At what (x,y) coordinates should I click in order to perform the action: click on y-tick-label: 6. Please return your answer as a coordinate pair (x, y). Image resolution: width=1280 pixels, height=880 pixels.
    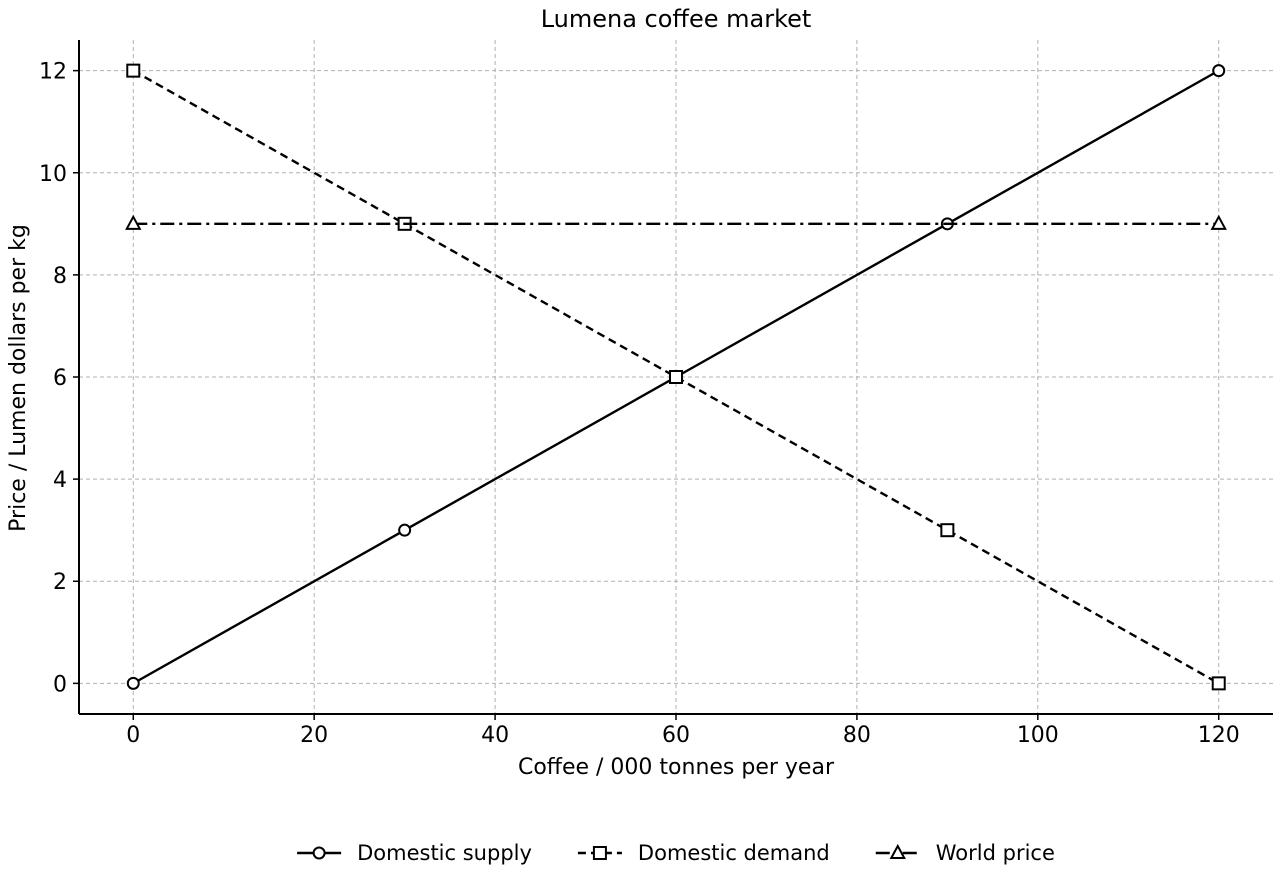
    Looking at the image, I should click on (60, 378).